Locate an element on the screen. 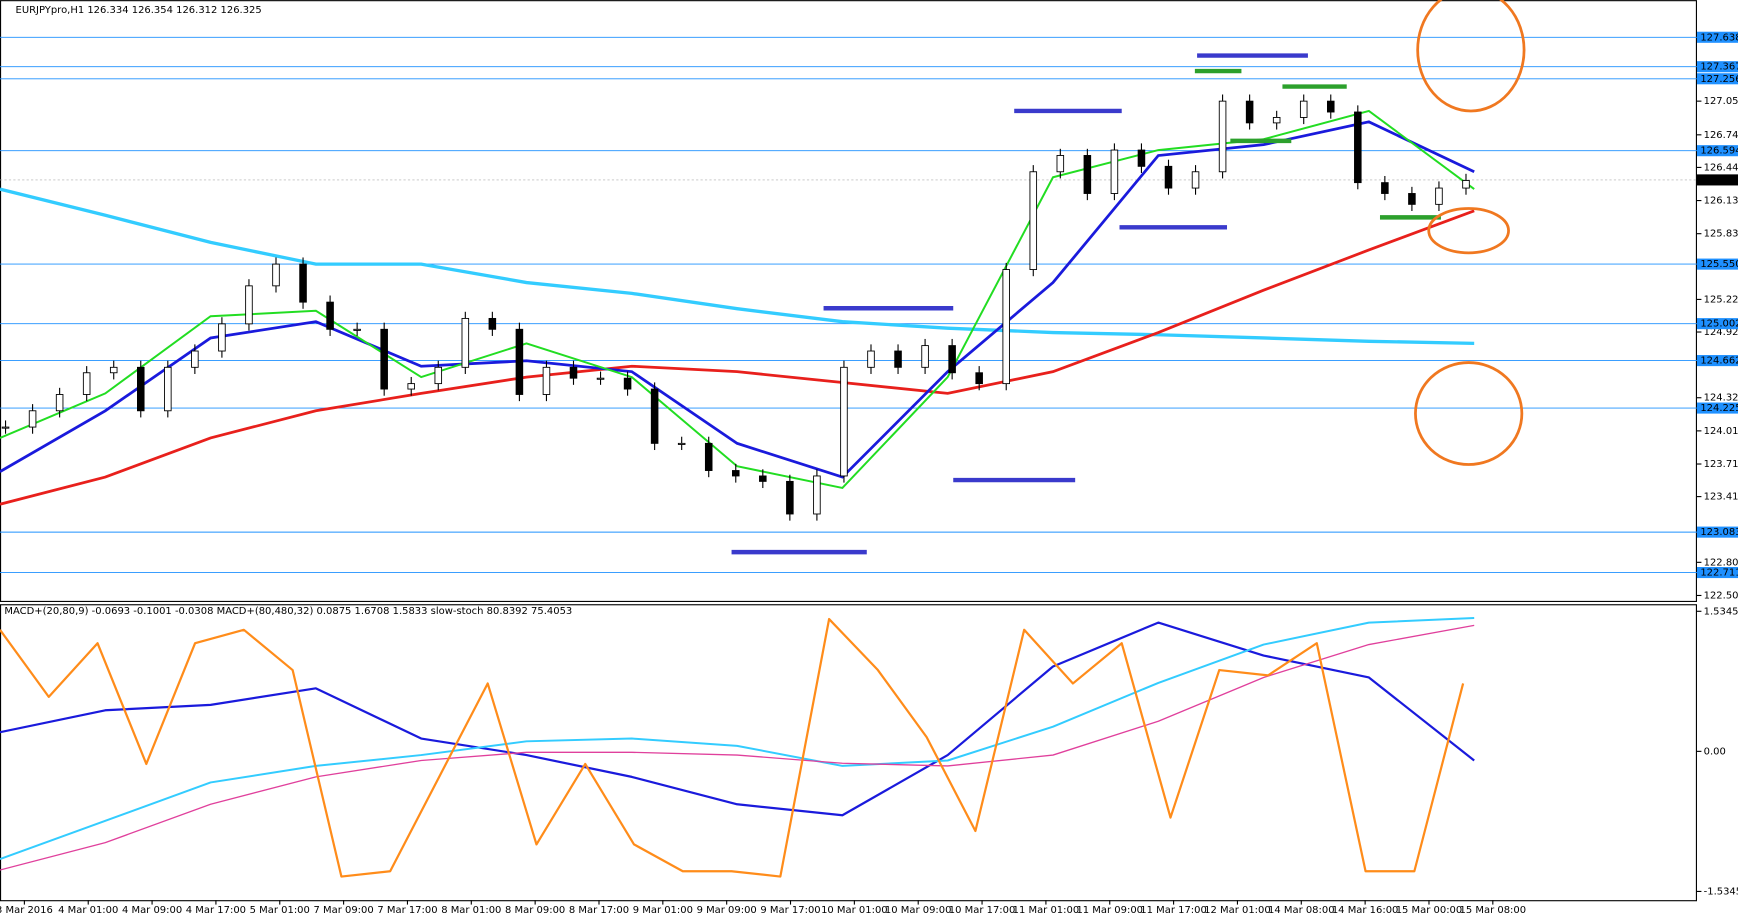  moving-average is located at coordinates (737, 266).